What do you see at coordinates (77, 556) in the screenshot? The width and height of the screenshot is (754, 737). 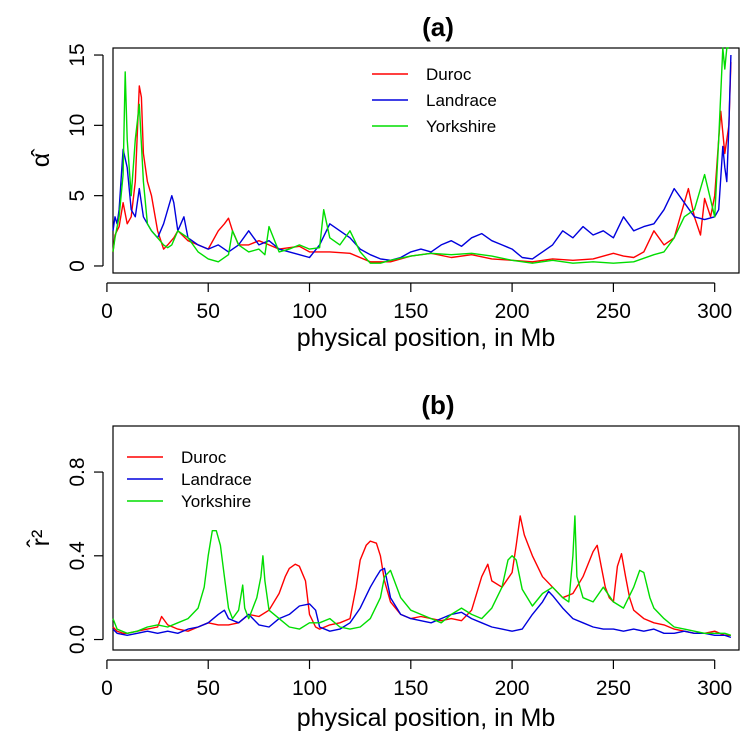 I see `y-tick-label: 0.4` at bounding box center [77, 556].